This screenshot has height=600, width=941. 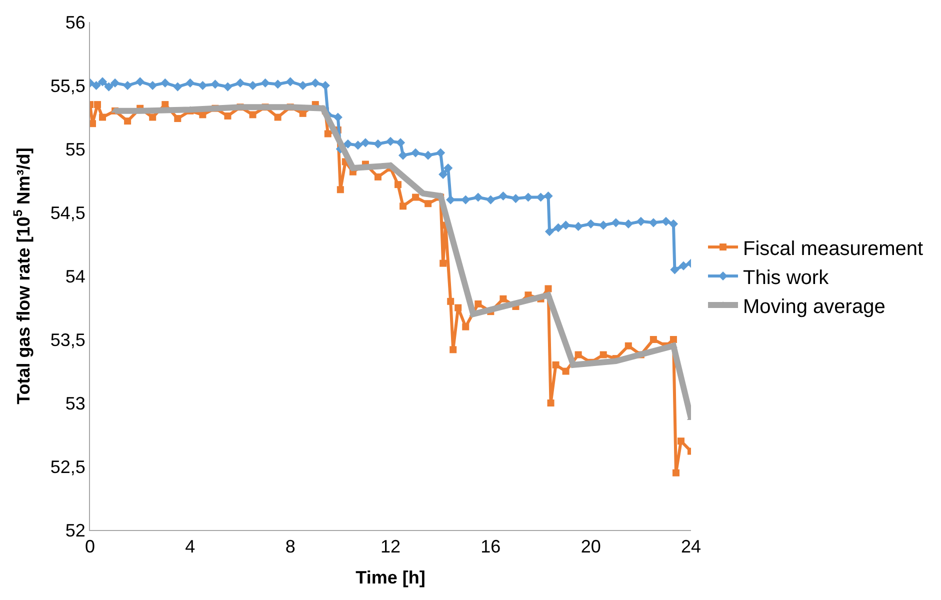 I want to click on x-tick-label: 8, so click(x=290, y=546).